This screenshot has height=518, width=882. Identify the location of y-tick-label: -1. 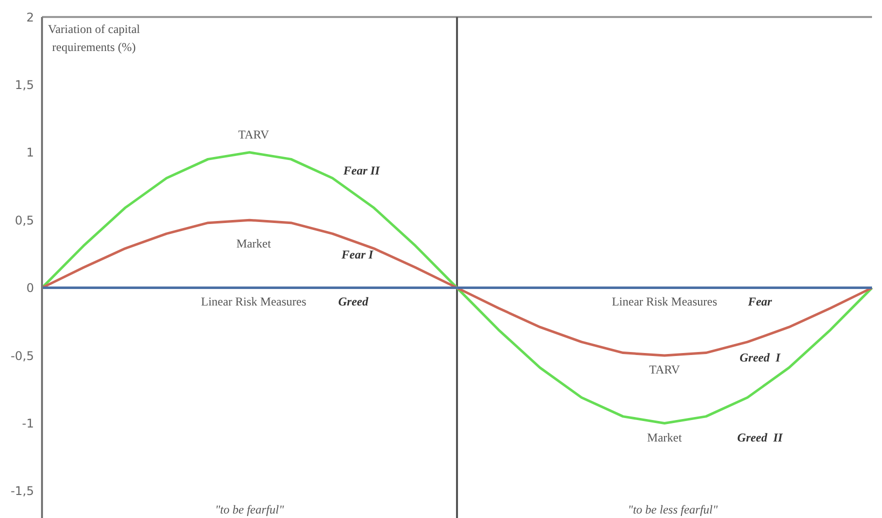
(28, 423).